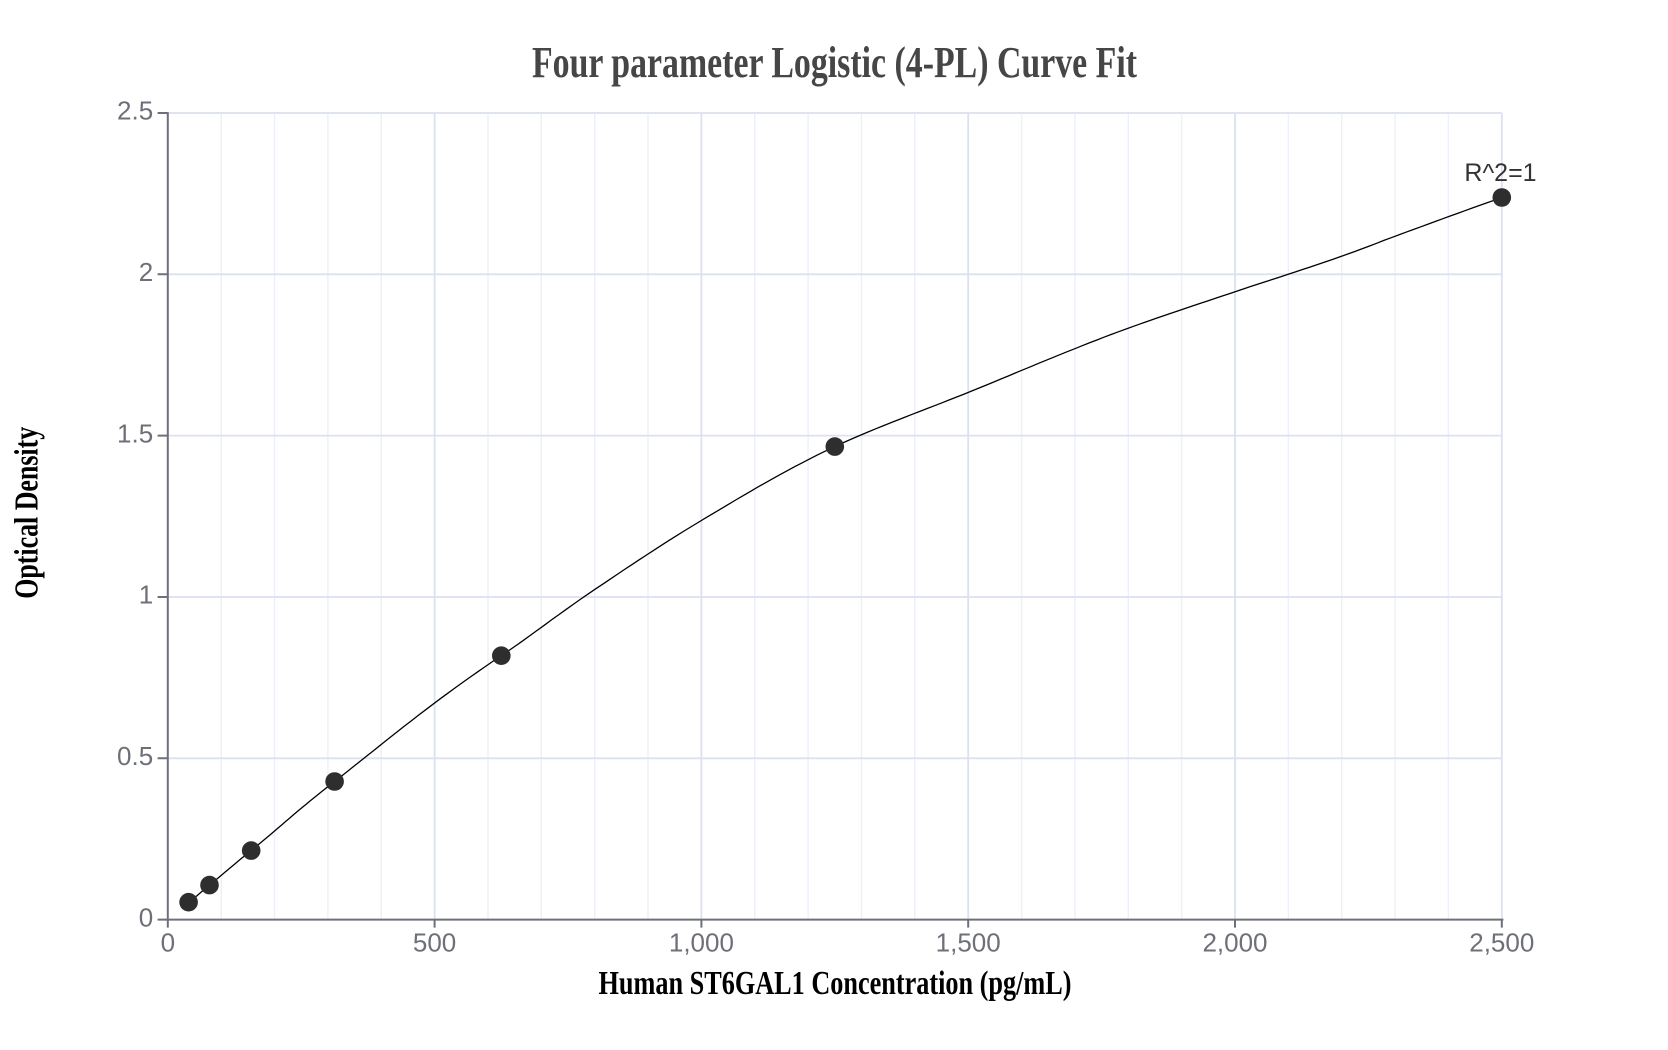 The height and width of the screenshot is (1050, 1668). What do you see at coordinates (1500, 173) in the screenshot?
I see `svg-text: R^2=1` at bounding box center [1500, 173].